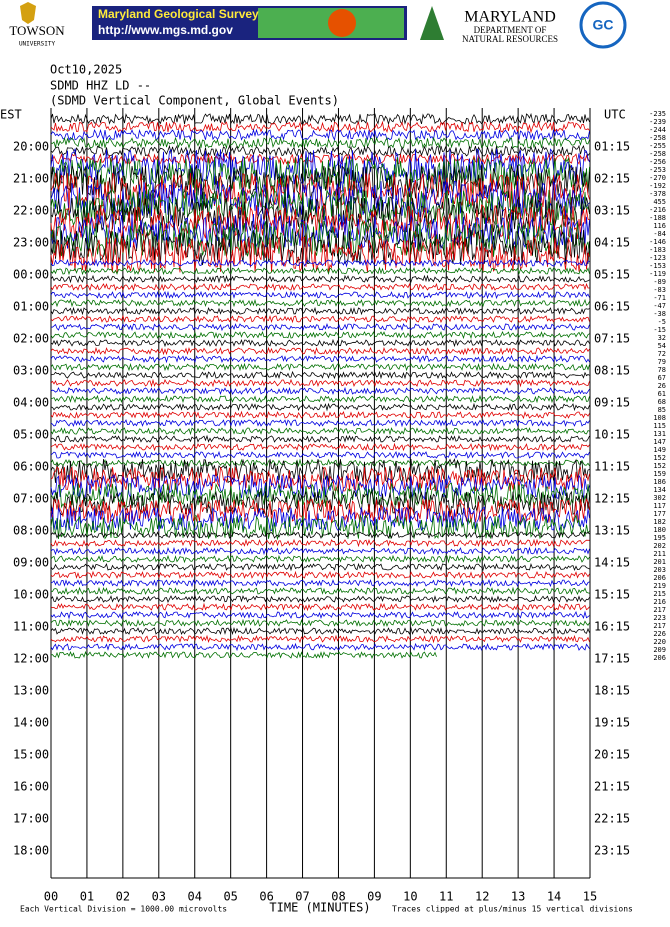 This screenshot has width=670, height=927. What do you see at coordinates (31, 755) in the screenshot?
I see `left-hour-label: 15:00` at bounding box center [31, 755].